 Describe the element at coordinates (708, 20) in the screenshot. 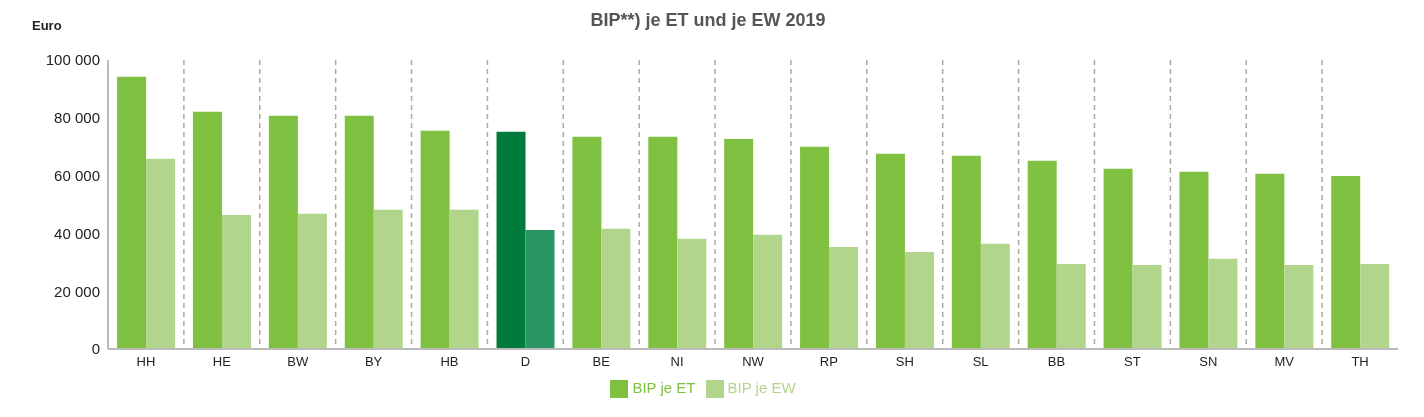

I see `chart-title: BIP**) je ET und je EW 2019` at that location.